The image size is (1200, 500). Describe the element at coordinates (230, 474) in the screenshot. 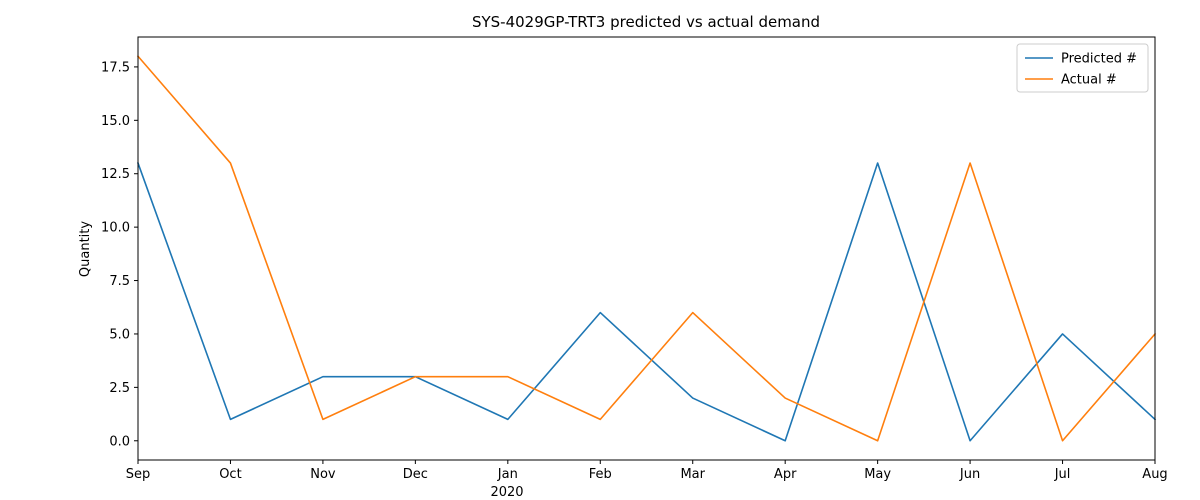

I see `x-tick-label: Oct` at that location.